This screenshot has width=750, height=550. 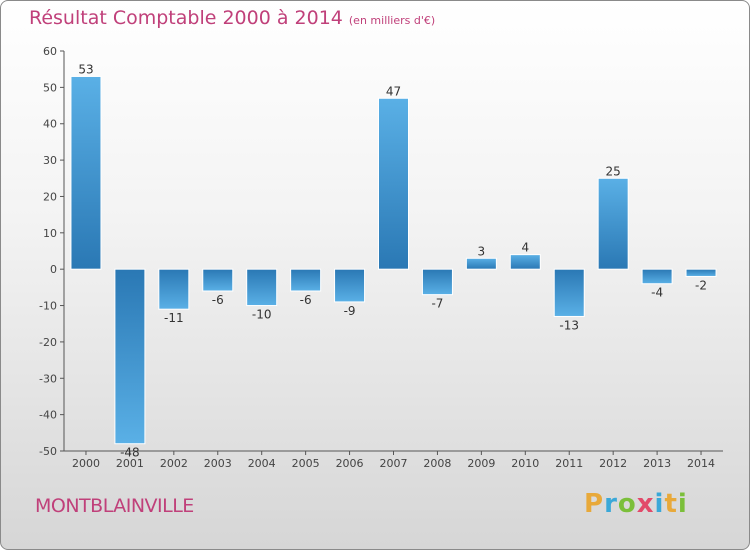 What do you see at coordinates (186, 18) in the screenshot?
I see `chart-title-text: Résultat Comptable 2000 à 2014` at bounding box center [186, 18].